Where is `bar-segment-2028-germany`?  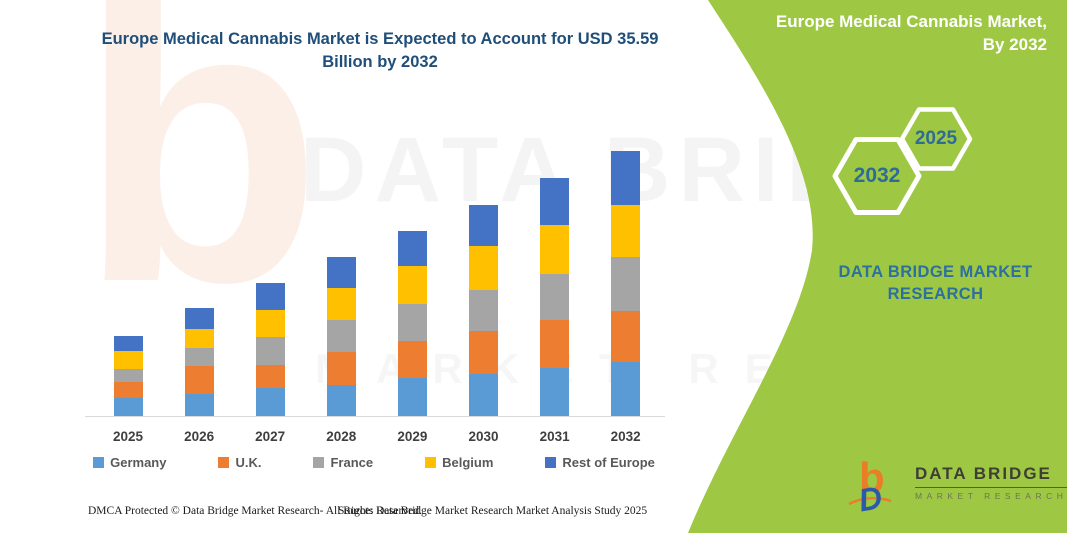
bar-segment-2028-germany is located at coordinates (341, 400).